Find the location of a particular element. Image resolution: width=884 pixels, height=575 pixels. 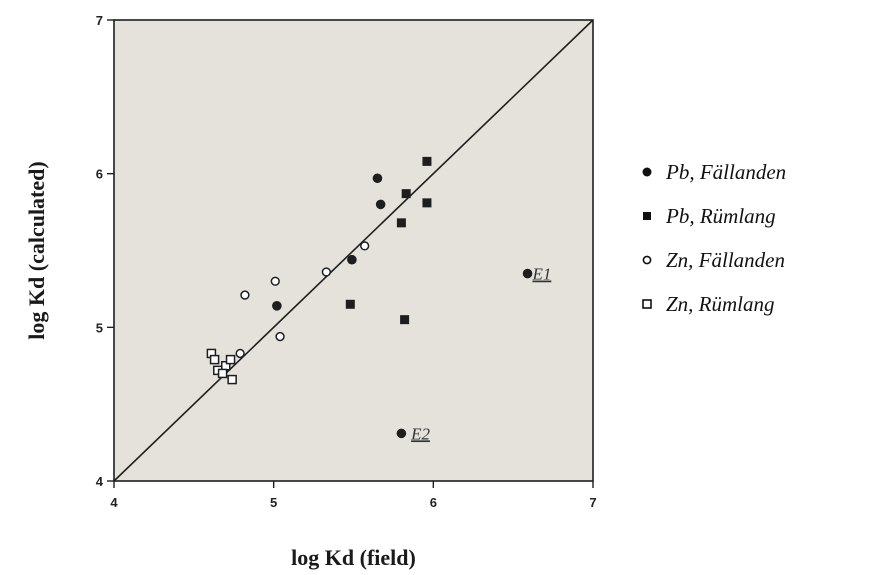

annotation-label: E1 is located at coordinates (541, 274).